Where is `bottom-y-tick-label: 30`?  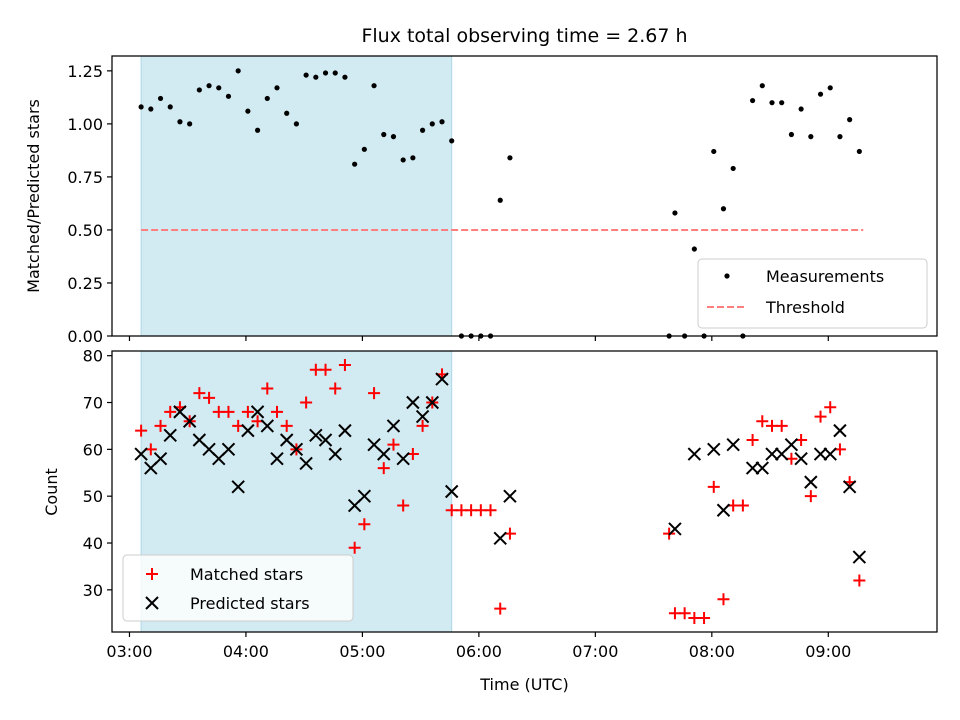 bottom-y-tick-label: 30 is located at coordinates (93, 590).